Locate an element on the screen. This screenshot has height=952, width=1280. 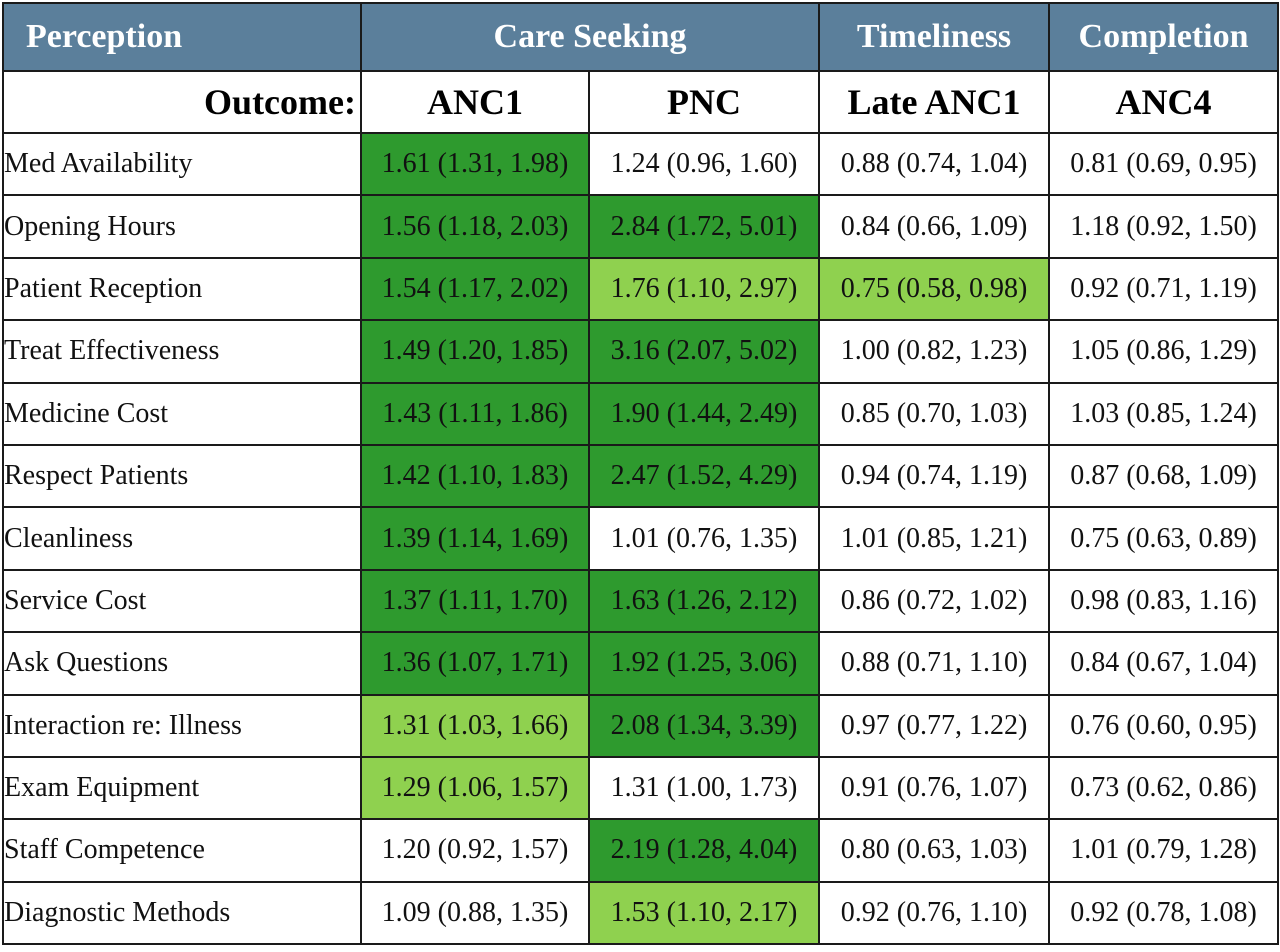
timeliness-header: Timeliness is located at coordinates (934, 37).